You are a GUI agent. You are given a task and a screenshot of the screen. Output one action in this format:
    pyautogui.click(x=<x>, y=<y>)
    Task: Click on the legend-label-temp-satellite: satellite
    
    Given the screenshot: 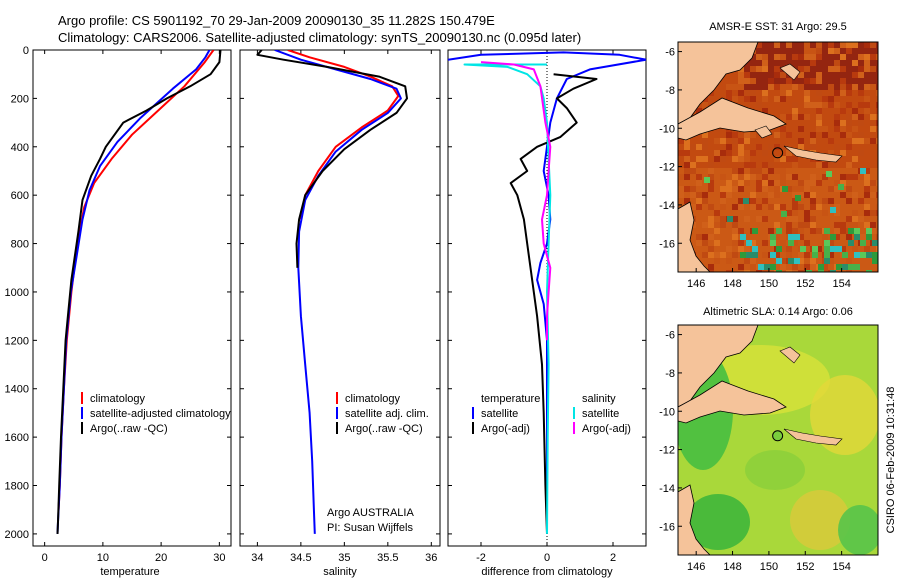 What is the action you would take?
    pyautogui.click(x=499, y=414)
    